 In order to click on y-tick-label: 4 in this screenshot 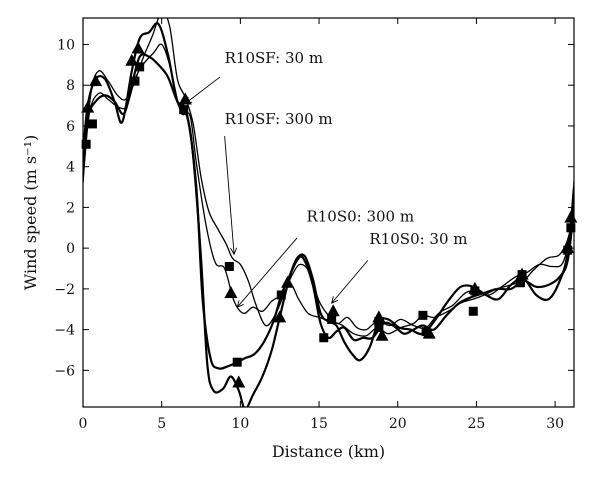, I will do `click(70, 168)`.